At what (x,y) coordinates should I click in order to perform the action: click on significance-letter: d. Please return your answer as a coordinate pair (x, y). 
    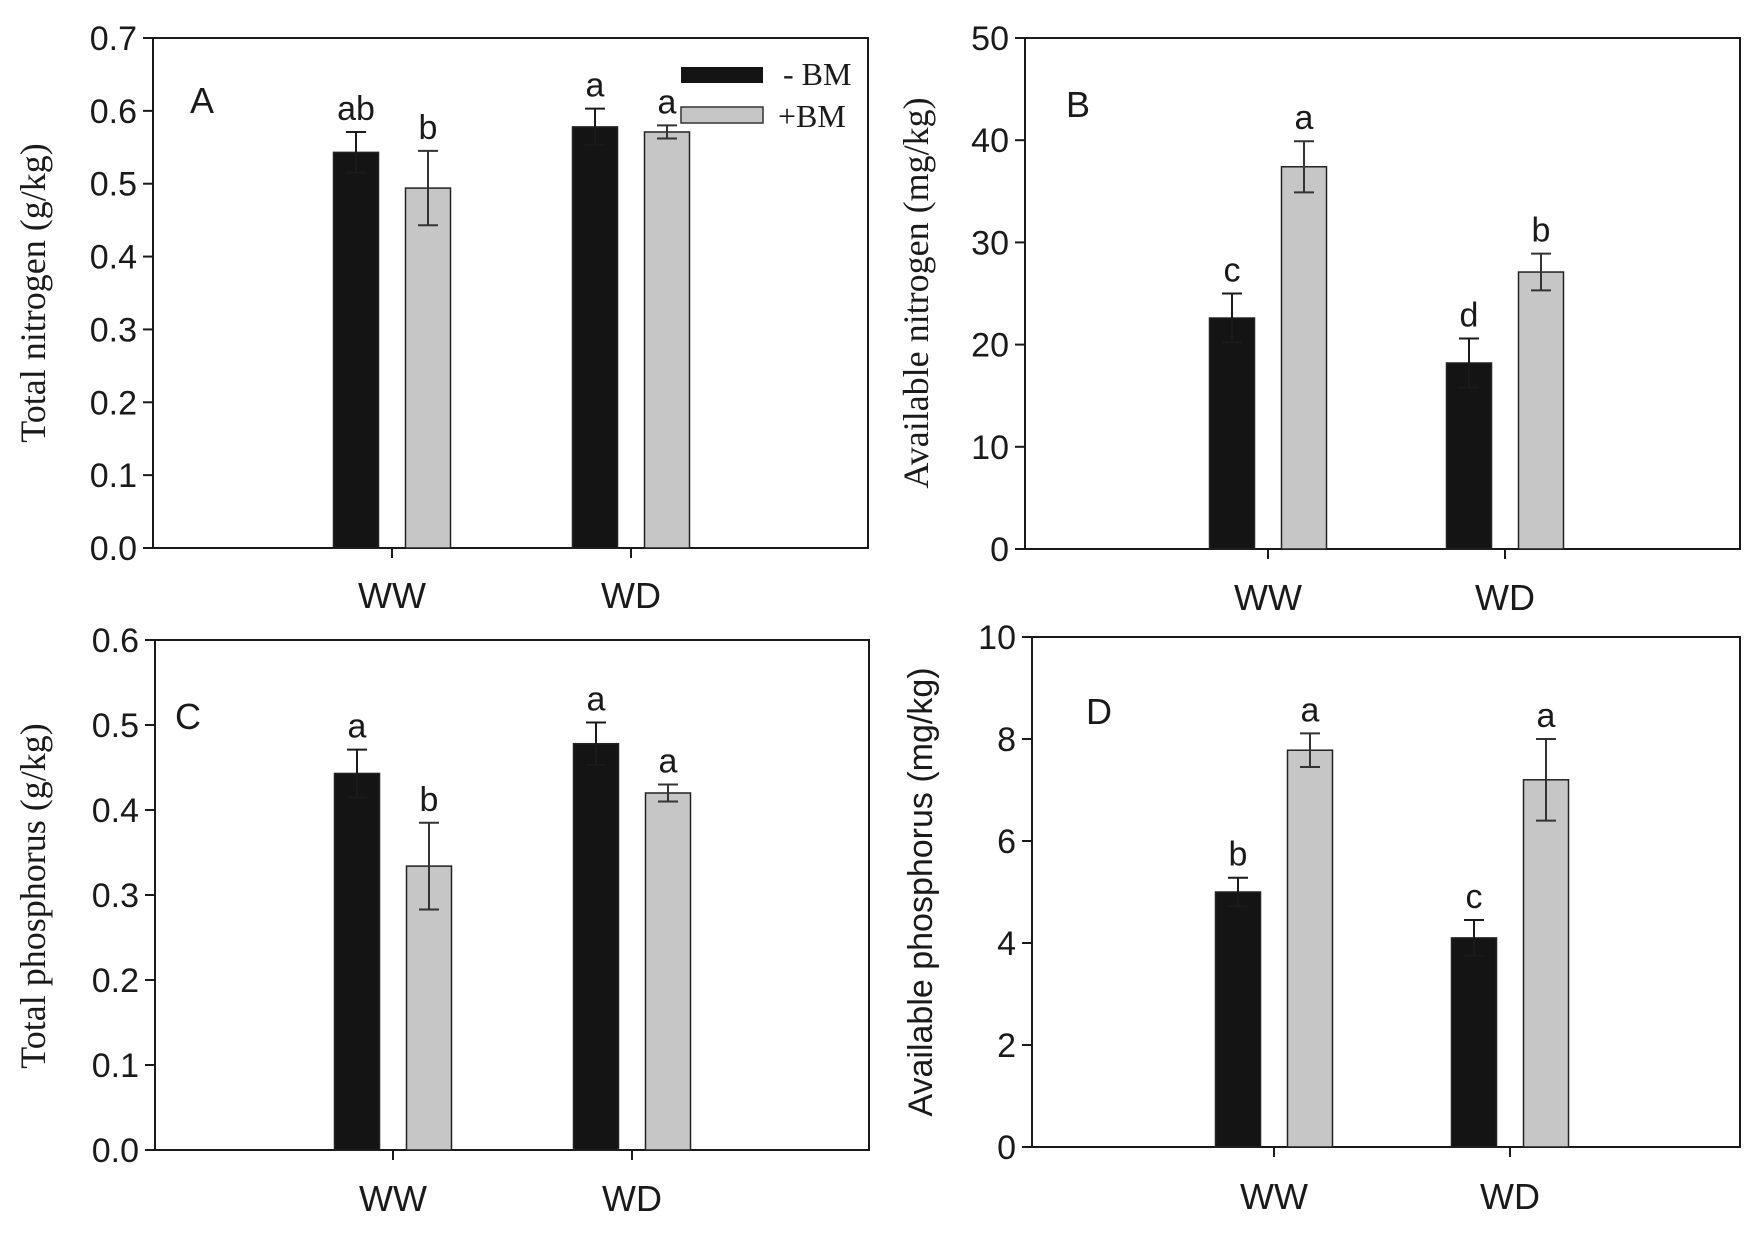
    Looking at the image, I should click on (1469, 315).